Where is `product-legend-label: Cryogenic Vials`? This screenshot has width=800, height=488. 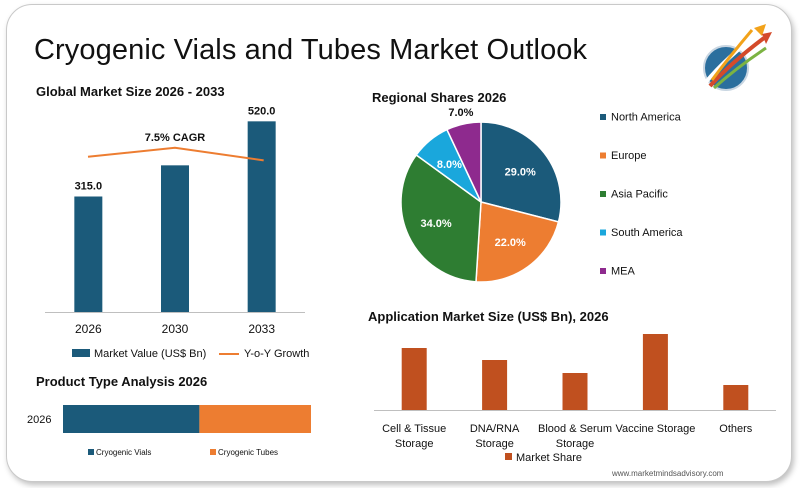
product-legend-label: Cryogenic Vials is located at coordinates (123, 452).